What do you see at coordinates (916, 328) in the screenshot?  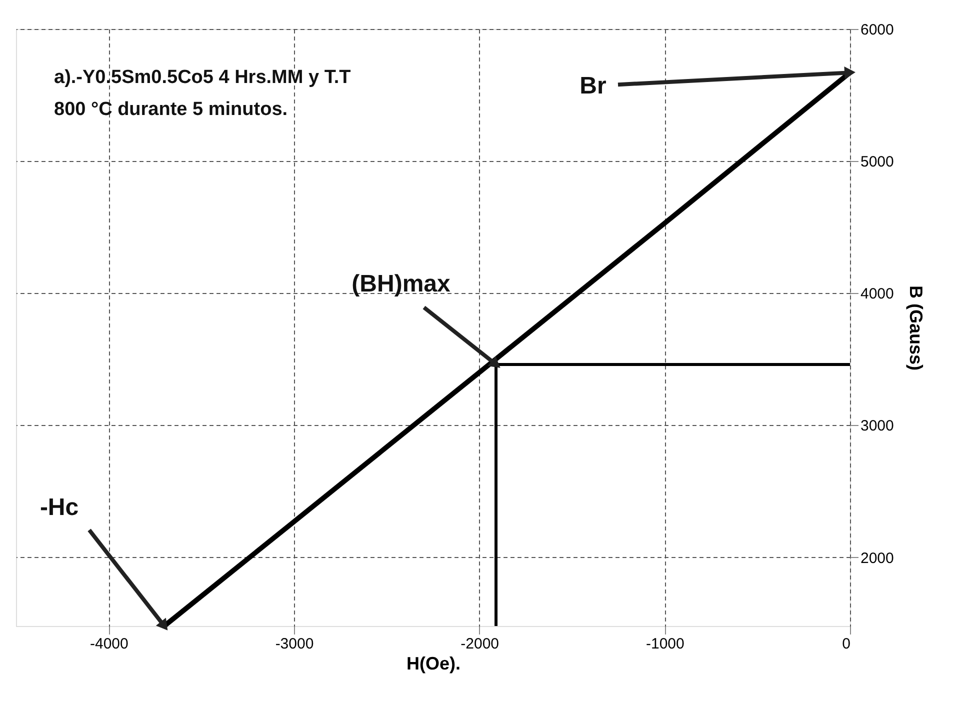 I see `y-axis-title: B (Gauss)` at bounding box center [916, 328].